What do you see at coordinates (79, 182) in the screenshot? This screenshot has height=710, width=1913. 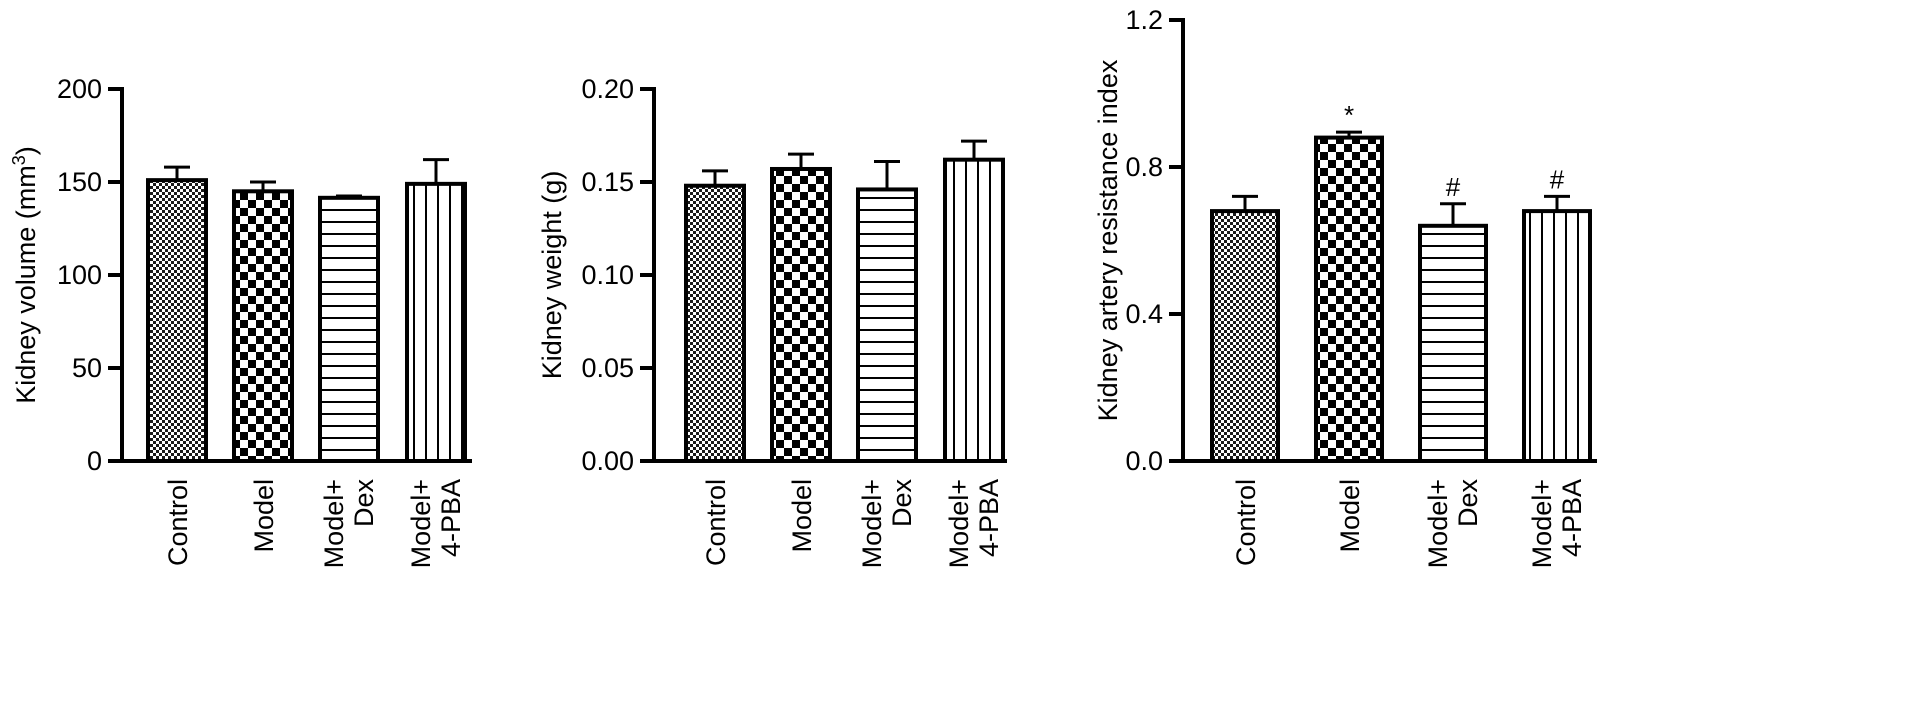 I see `y-tick-label: 150` at bounding box center [79, 182].